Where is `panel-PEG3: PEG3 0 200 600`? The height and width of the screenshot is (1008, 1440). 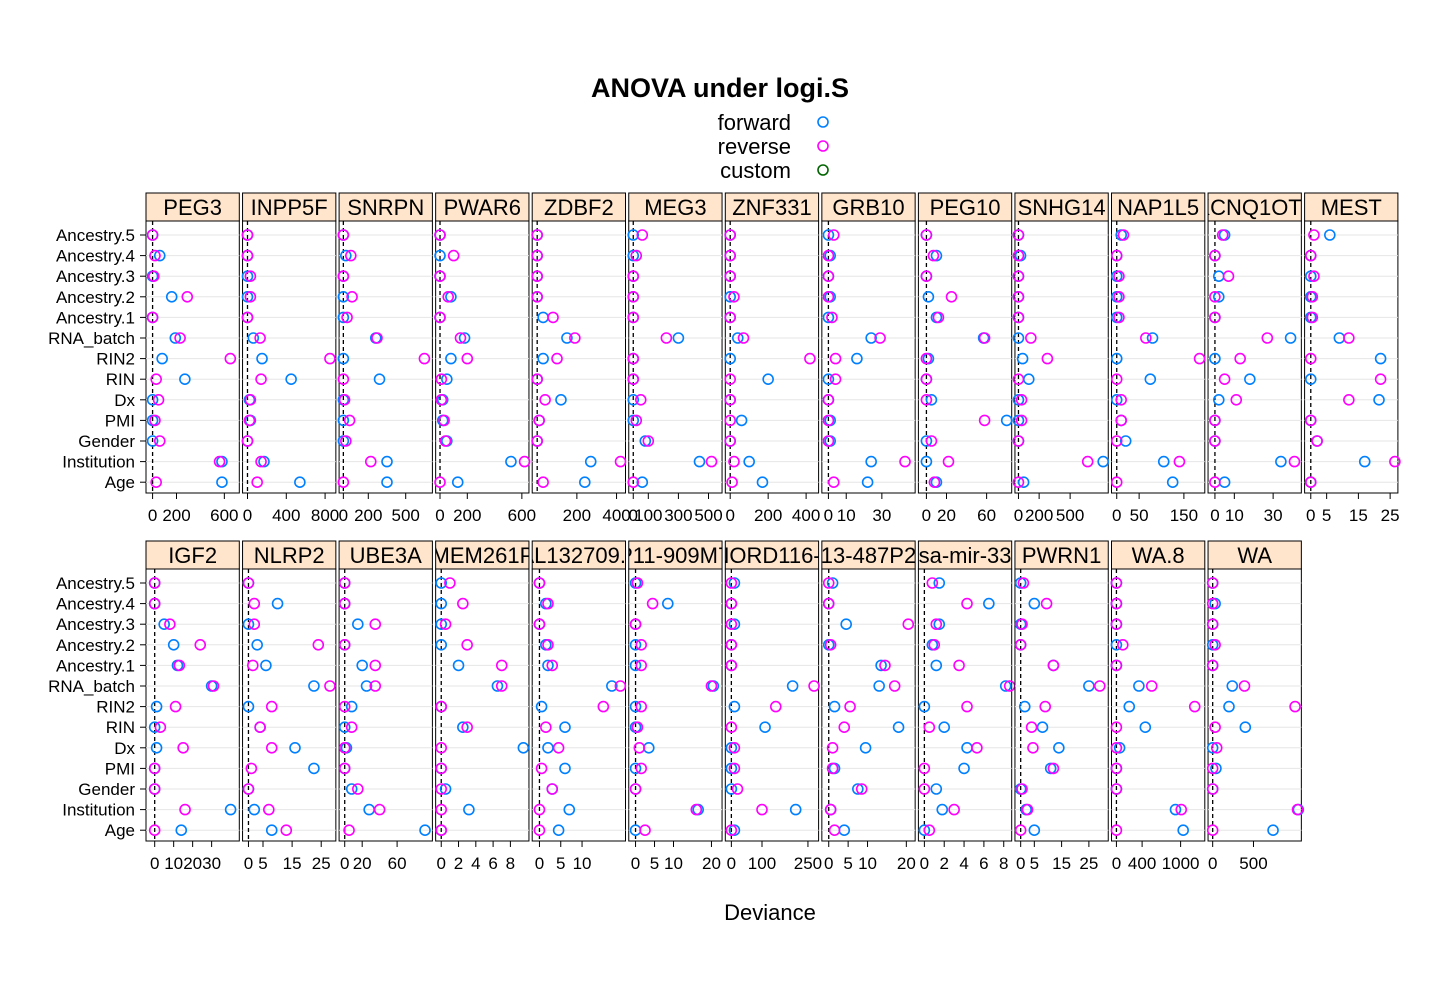
panel-PEG3: PEG3 0 200 600 is located at coordinates (192, 358).